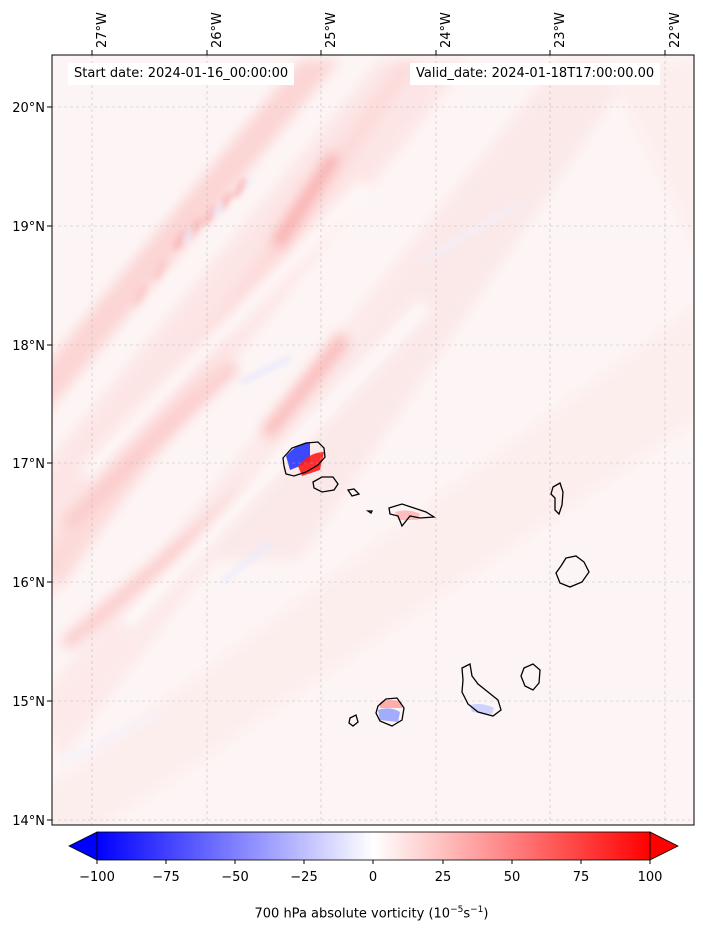 This screenshot has width=703, height=936. I want to click on colorbar-tick-label: −100, so click(97, 877).